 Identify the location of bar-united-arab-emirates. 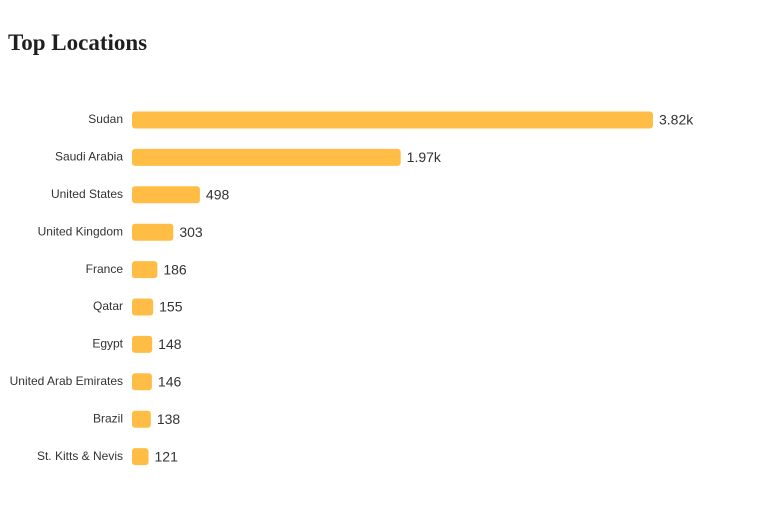
(142, 382).